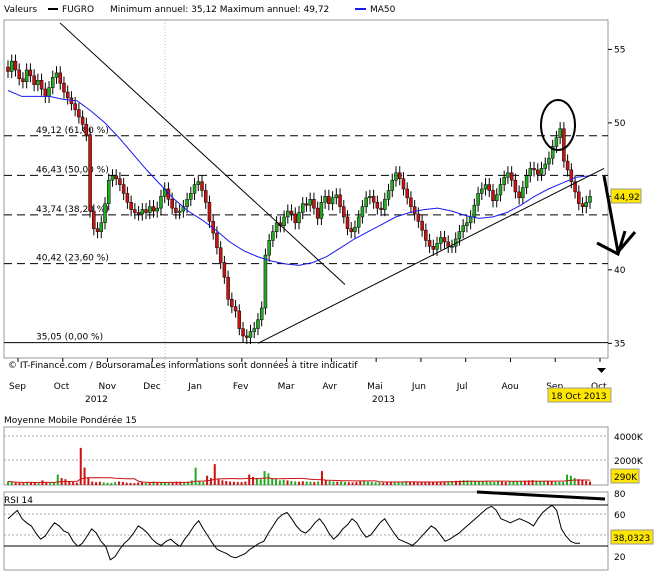  Describe the element at coordinates (78, 10) in the screenshot. I see `legend-ticker: FUGRO` at that location.